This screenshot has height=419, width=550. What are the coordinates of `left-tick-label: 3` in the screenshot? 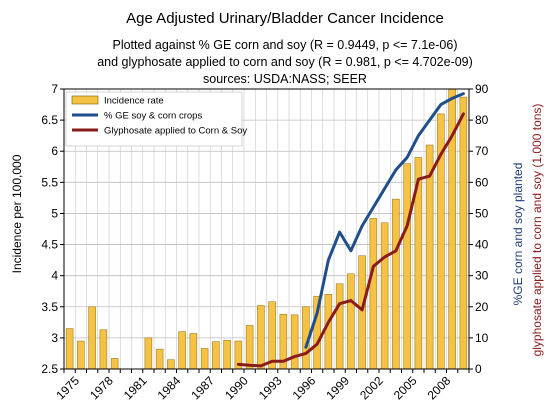 It's located at (54, 338).